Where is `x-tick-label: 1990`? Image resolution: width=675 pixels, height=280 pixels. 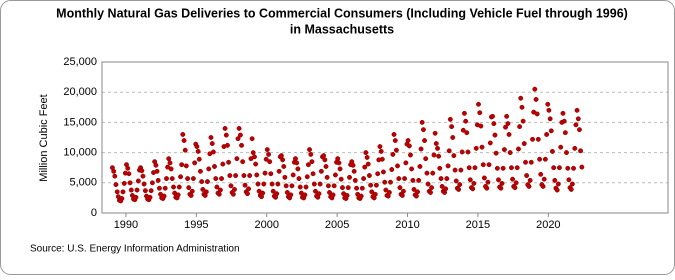
x-tick-label: 1990 is located at coordinates (126, 225).